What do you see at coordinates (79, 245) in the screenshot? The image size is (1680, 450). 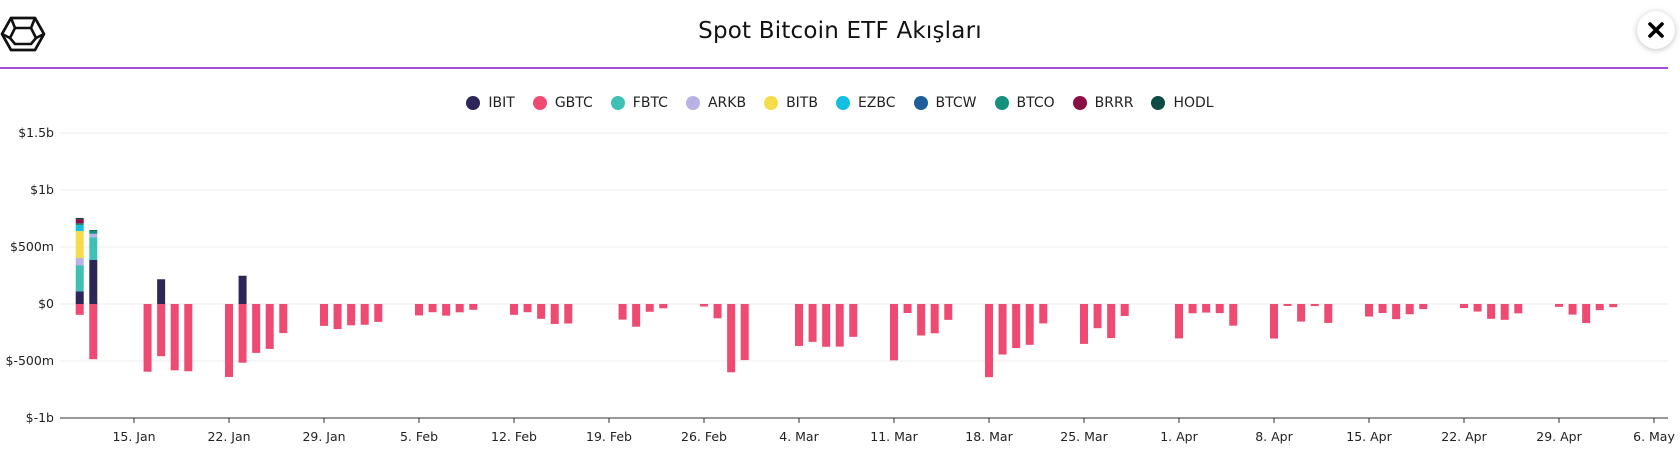 I see `bar-segment-bitb` at bounding box center [79, 245].